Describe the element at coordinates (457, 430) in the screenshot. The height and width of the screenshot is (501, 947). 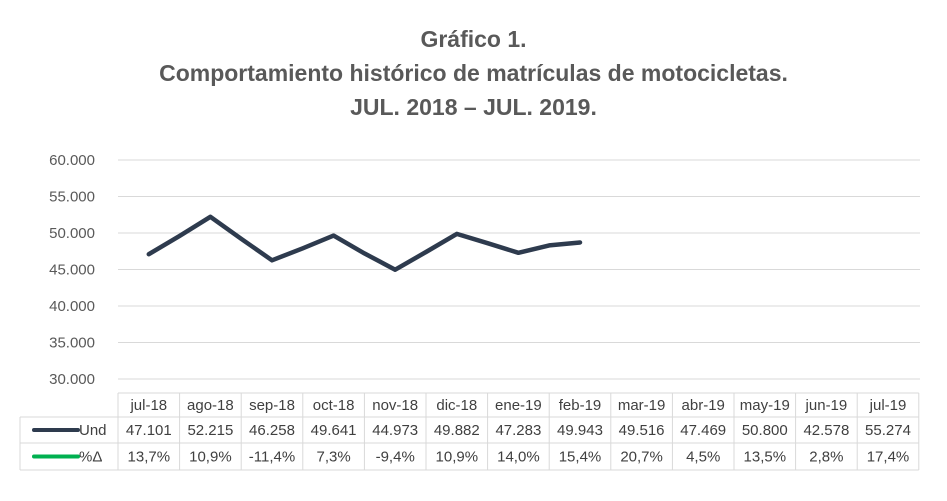
I see `table-cell-value: 49.882` at that location.